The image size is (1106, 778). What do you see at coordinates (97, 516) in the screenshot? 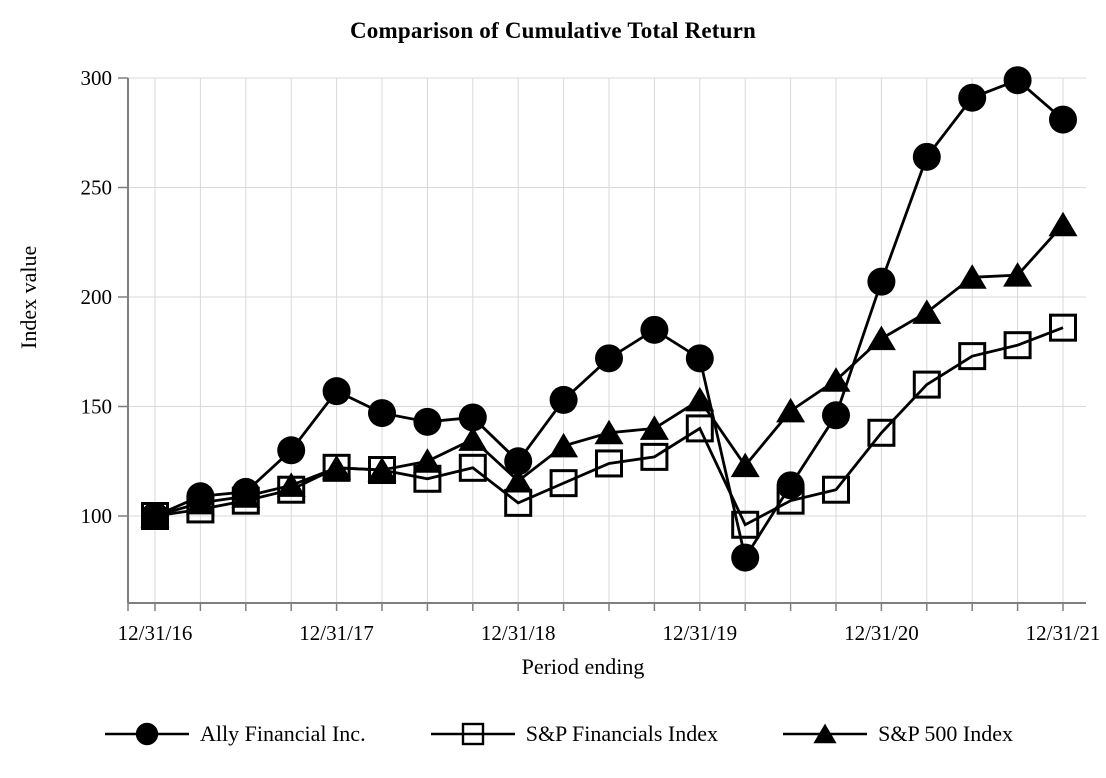
I see `y-tick-label: 100` at bounding box center [97, 516].